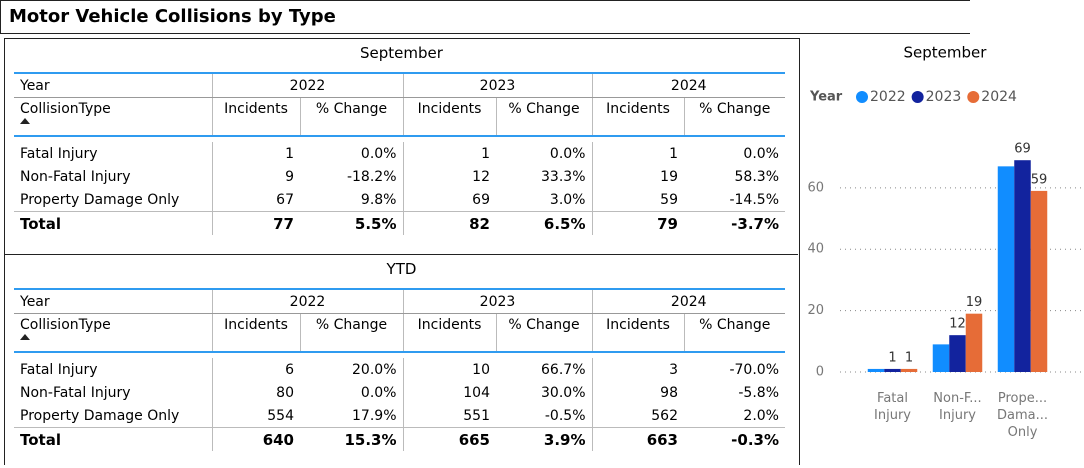 The height and width of the screenshot is (468, 1084). I want to click on y-tick-label: 40, so click(815, 249).